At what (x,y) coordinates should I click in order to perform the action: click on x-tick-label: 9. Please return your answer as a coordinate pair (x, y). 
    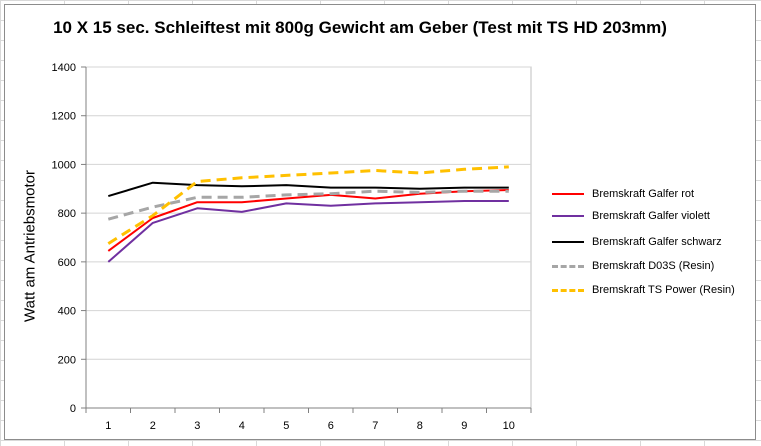
    Looking at the image, I should click on (464, 426).